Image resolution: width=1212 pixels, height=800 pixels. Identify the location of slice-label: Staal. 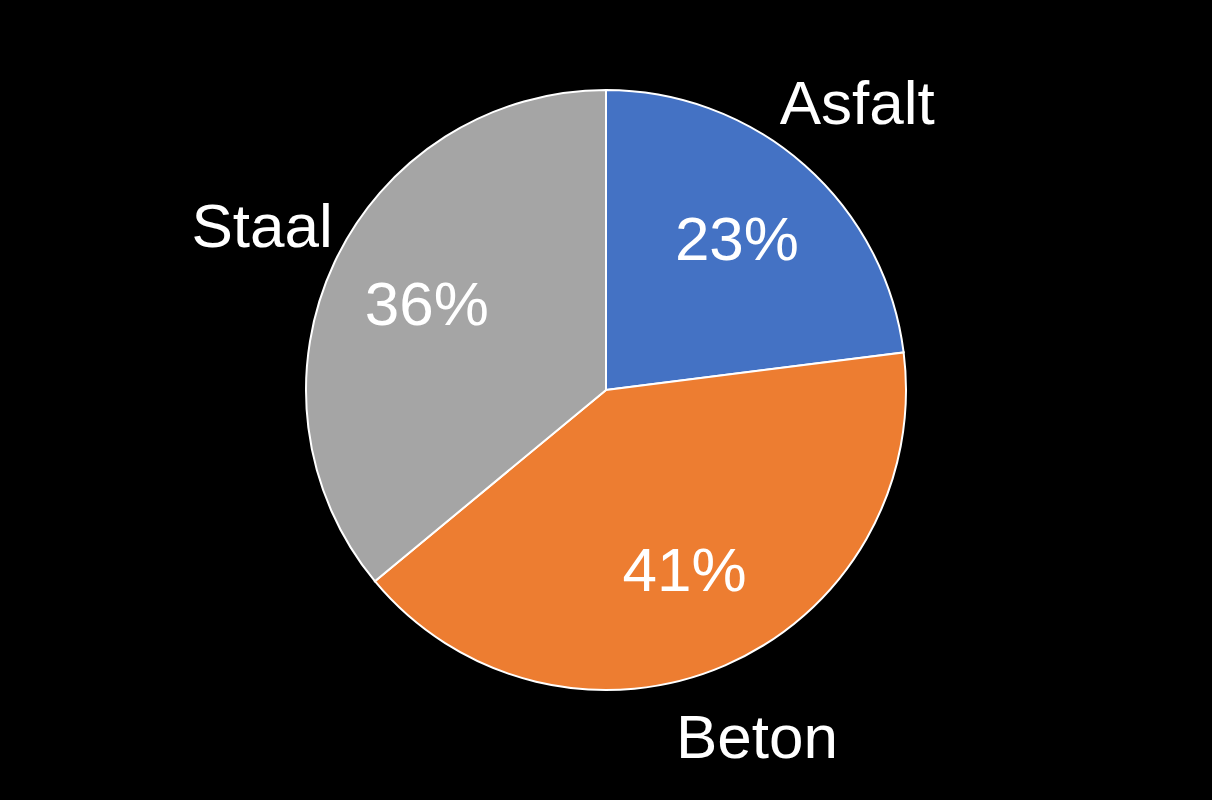
(262, 226).